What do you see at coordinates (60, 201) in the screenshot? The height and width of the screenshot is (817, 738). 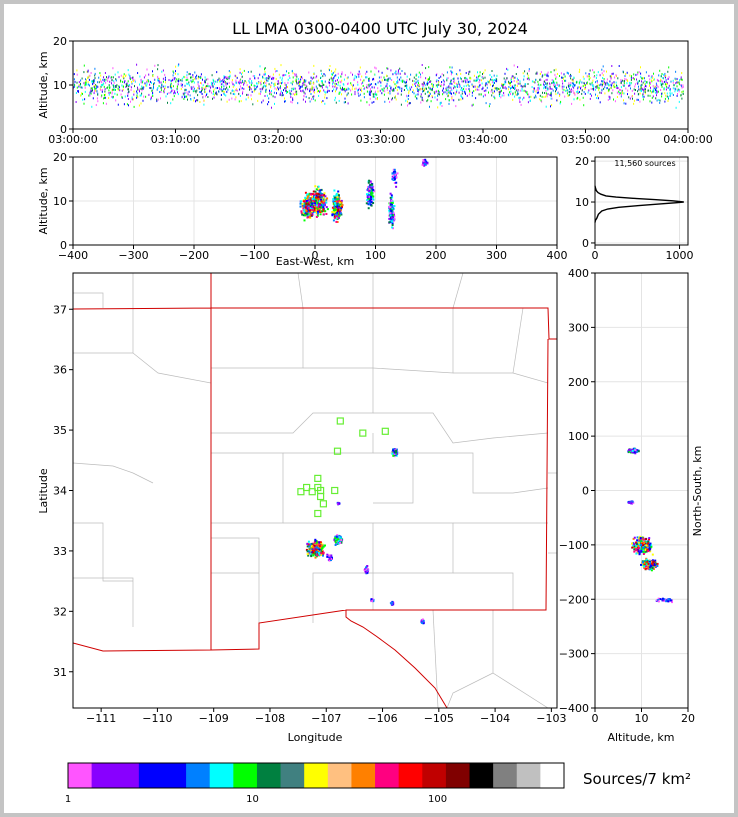 I see `altitude-tick-label: 10` at bounding box center [60, 201].